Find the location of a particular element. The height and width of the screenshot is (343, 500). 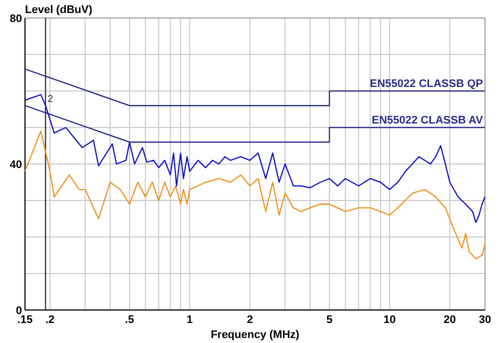

y-axis-title: Level (dBuV) is located at coordinates (59, 10).